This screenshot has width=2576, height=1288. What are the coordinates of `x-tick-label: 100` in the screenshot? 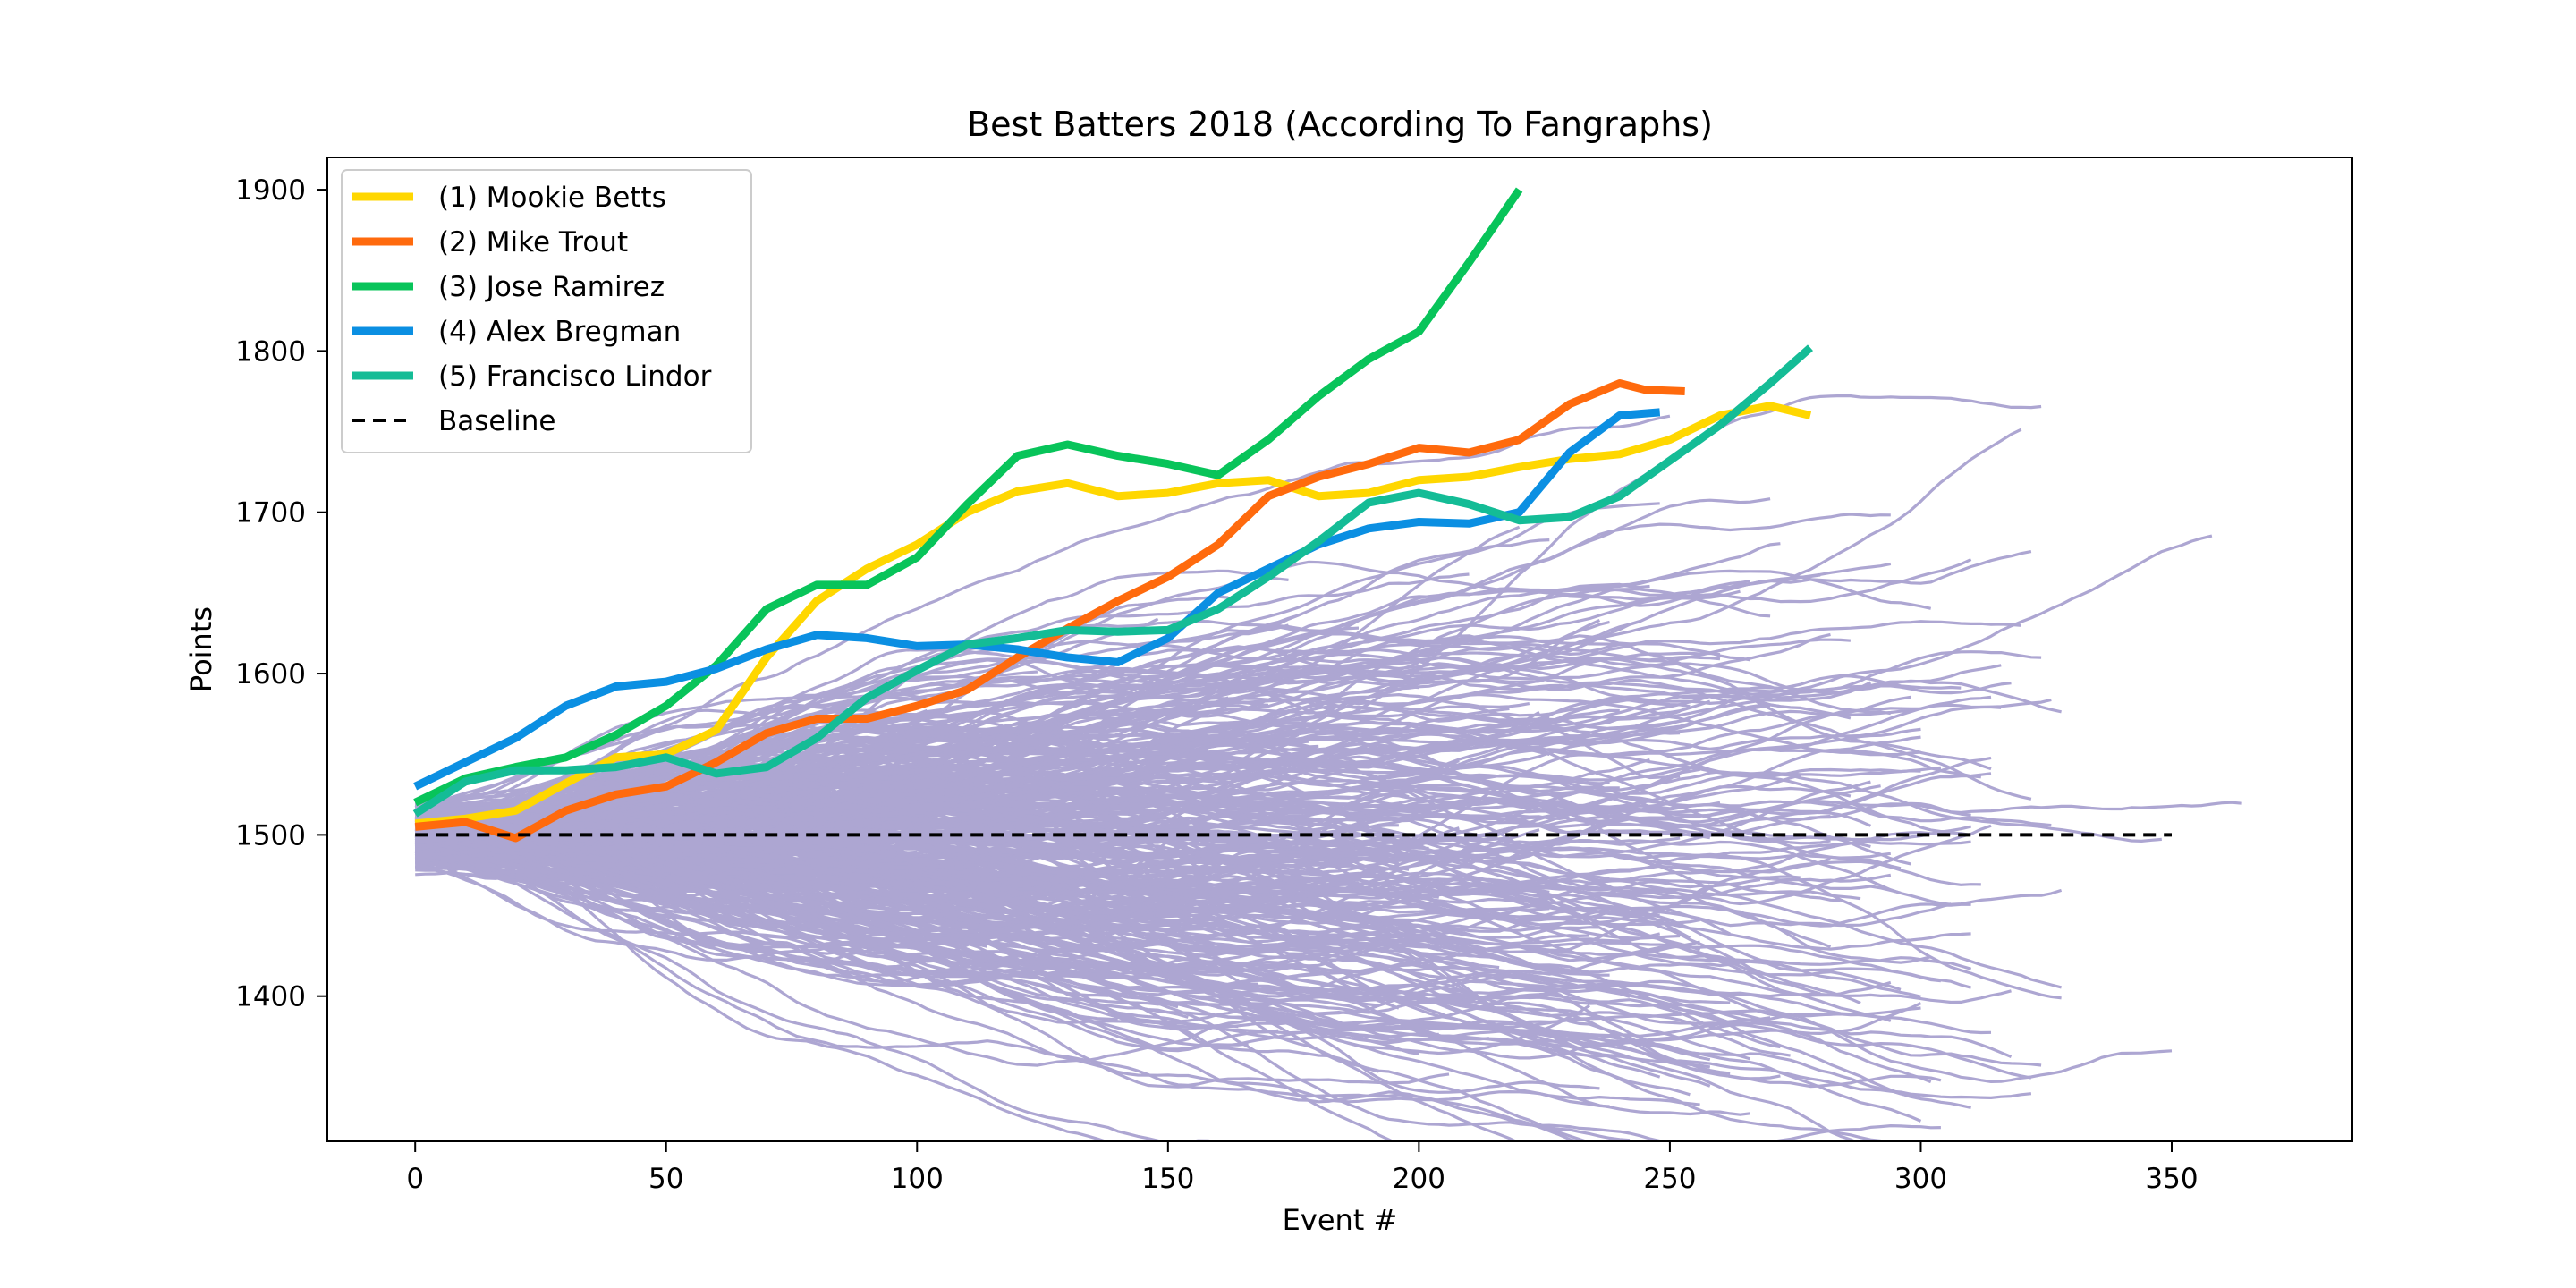 It's located at (917, 1179).